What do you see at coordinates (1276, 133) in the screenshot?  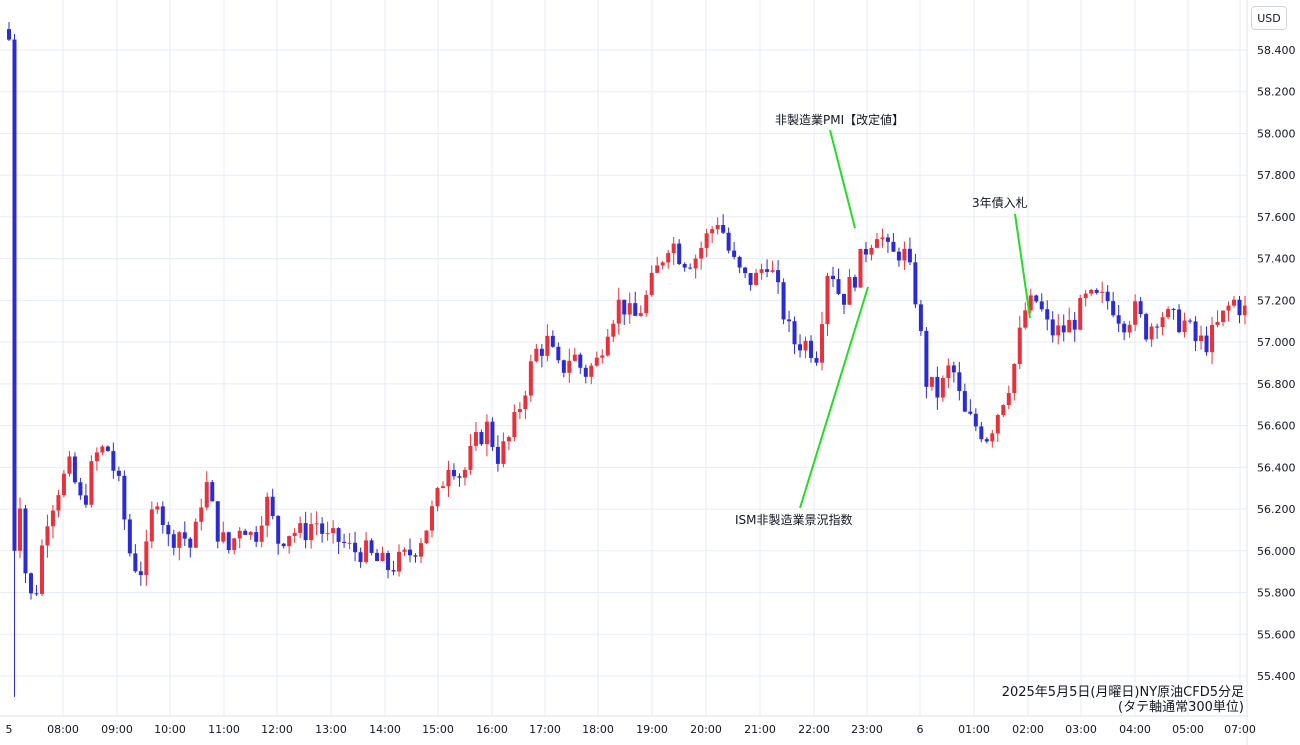 I see `y-tick-label: 58.000` at bounding box center [1276, 133].